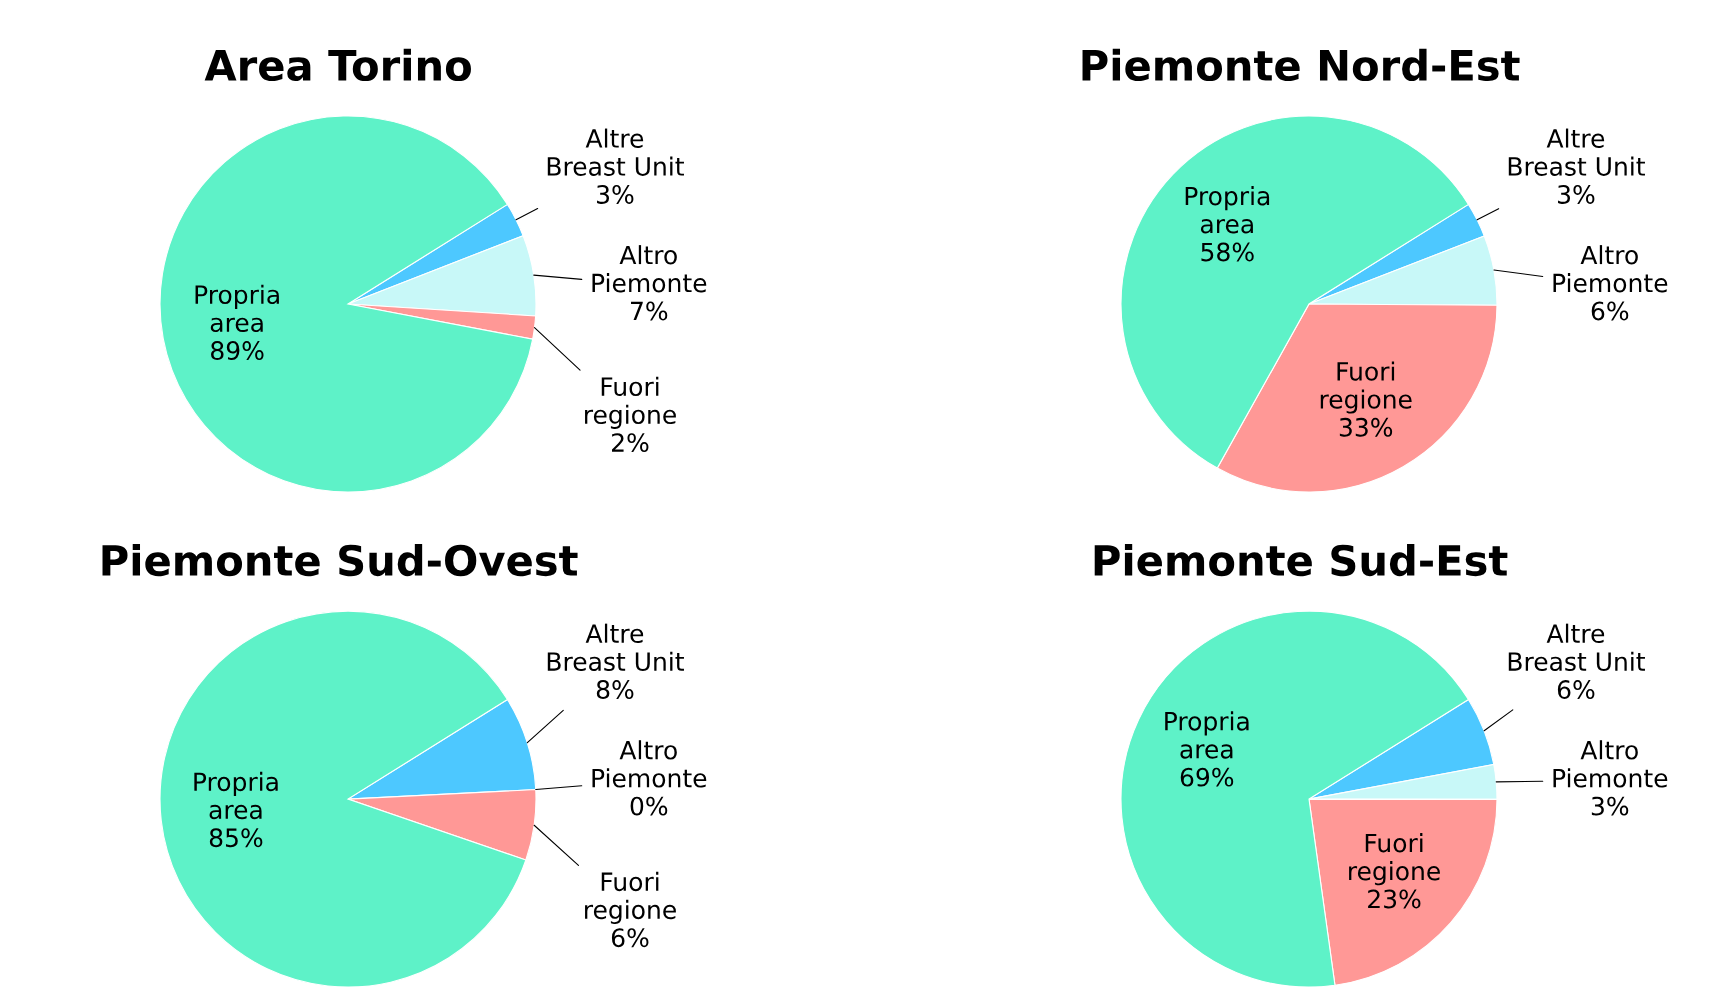  Describe the element at coordinates (649, 806) in the screenshot. I see `text: 0%` at that location.